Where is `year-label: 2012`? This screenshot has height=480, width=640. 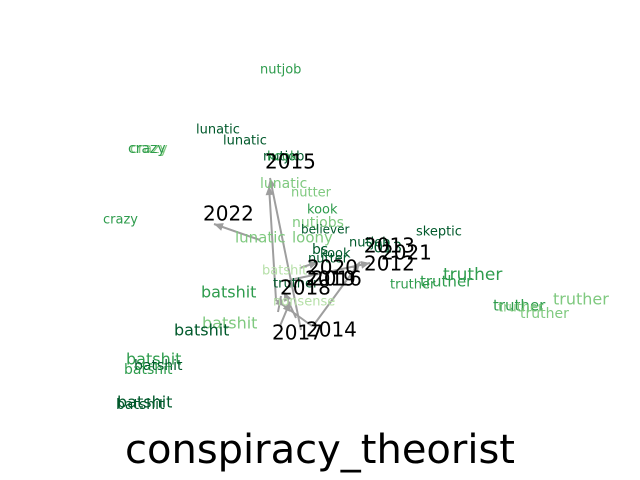
year-label: 2012 is located at coordinates (389, 264).